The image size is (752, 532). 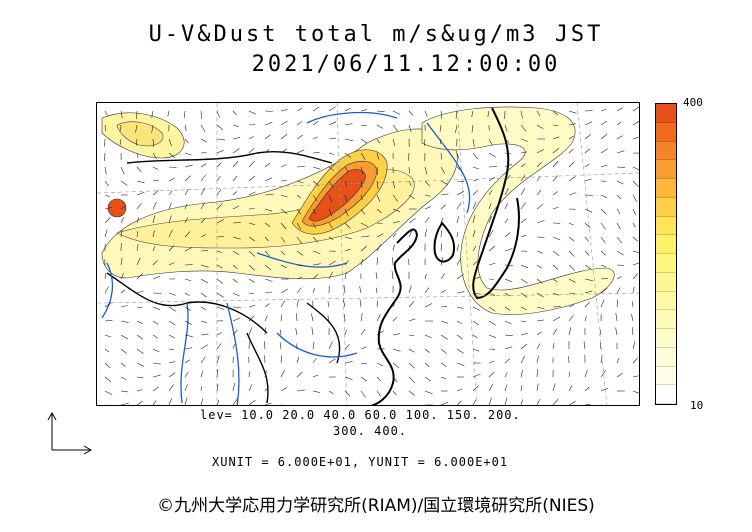 I want to click on colorbar-swatch, so click(x=666, y=263).